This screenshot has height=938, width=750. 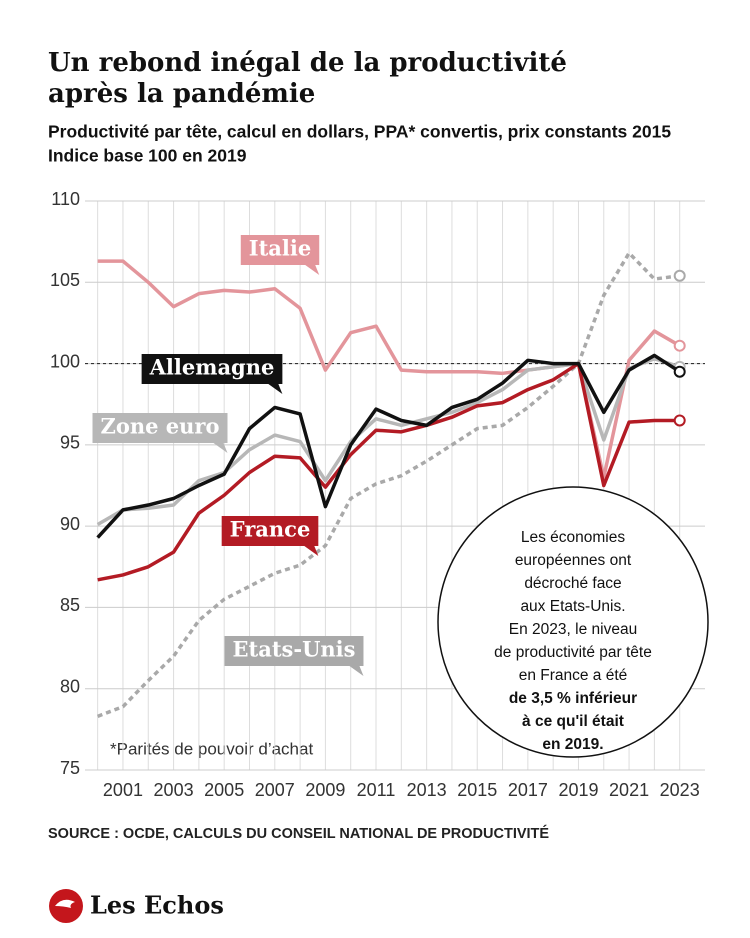 I want to click on x-tick-label: 2003, so click(x=174, y=790).